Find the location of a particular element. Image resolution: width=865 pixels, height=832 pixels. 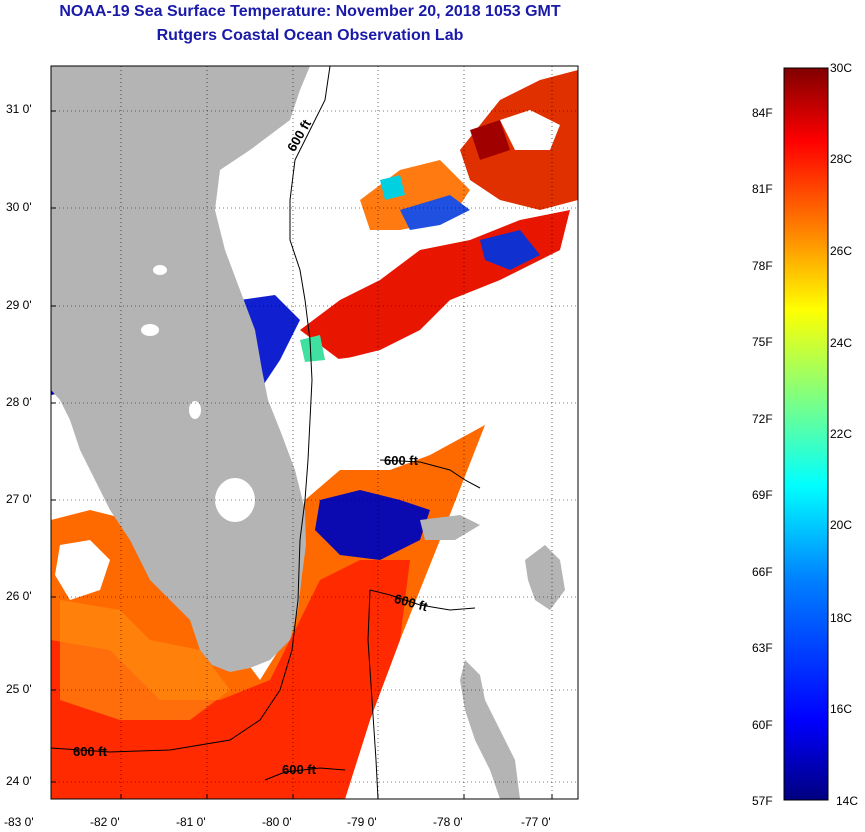

colorbar-fahrenheit-label: 75F is located at coordinates (762, 342).